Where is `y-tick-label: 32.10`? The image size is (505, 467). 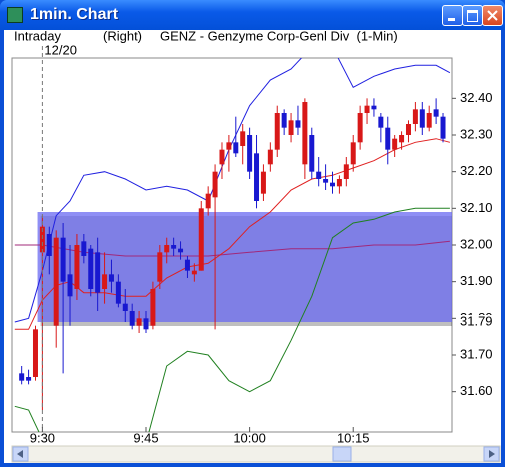
y-tick-label: 32.10 is located at coordinates (476, 207).